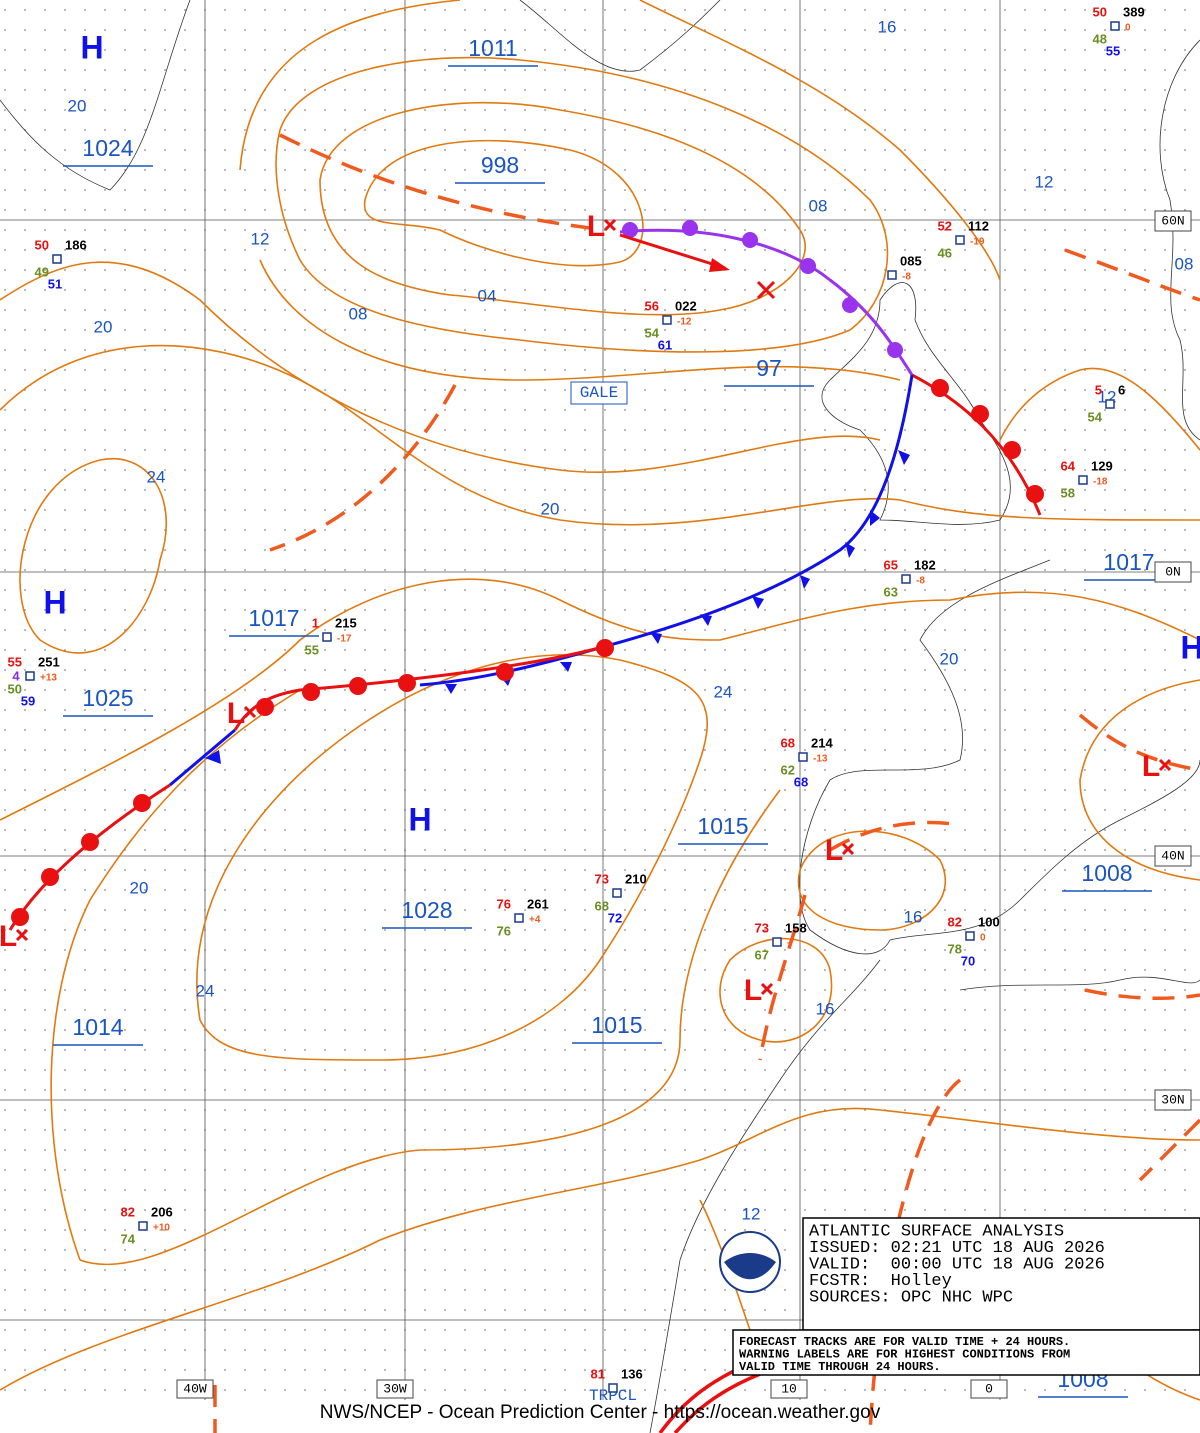 Image resolution: width=1200 pixels, height=1433 pixels. What do you see at coordinates (978, 225) in the screenshot?
I see `station-pressure: 112` at bounding box center [978, 225].